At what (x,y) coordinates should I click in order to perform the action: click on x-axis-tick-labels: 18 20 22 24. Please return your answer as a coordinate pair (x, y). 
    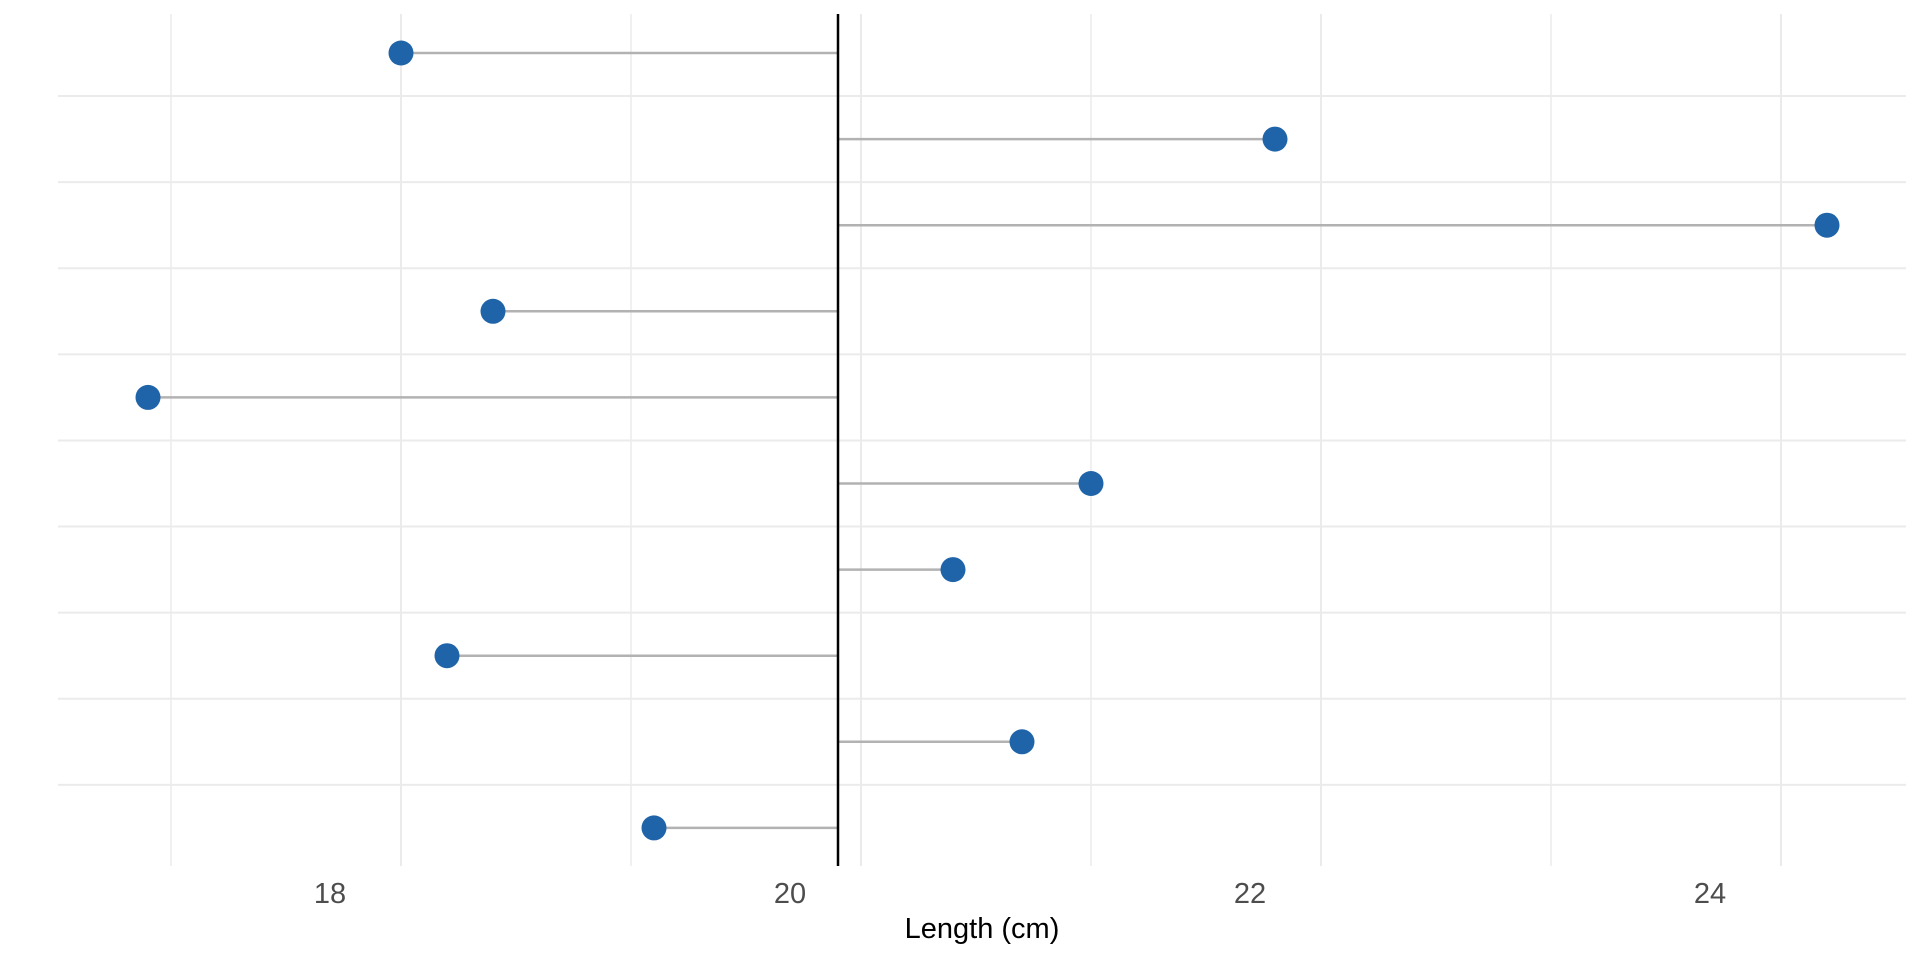
    Looking at the image, I should click on (1020, 894).